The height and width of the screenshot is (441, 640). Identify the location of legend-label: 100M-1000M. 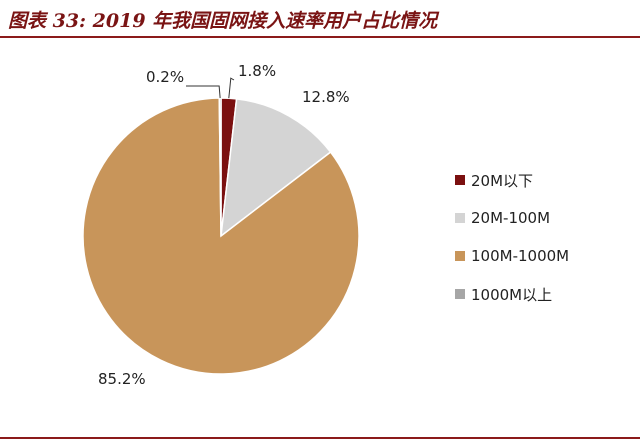
(520, 256).